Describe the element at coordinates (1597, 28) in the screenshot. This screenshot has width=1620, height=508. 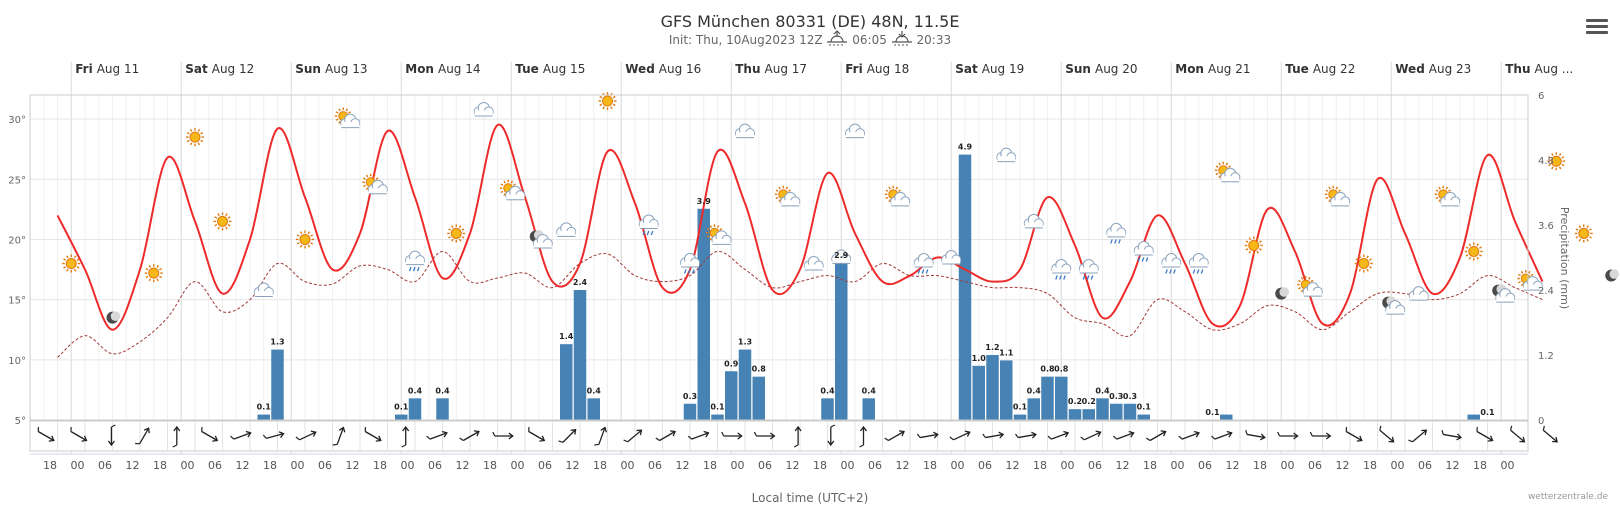
I see `chart-menu-button` at that location.